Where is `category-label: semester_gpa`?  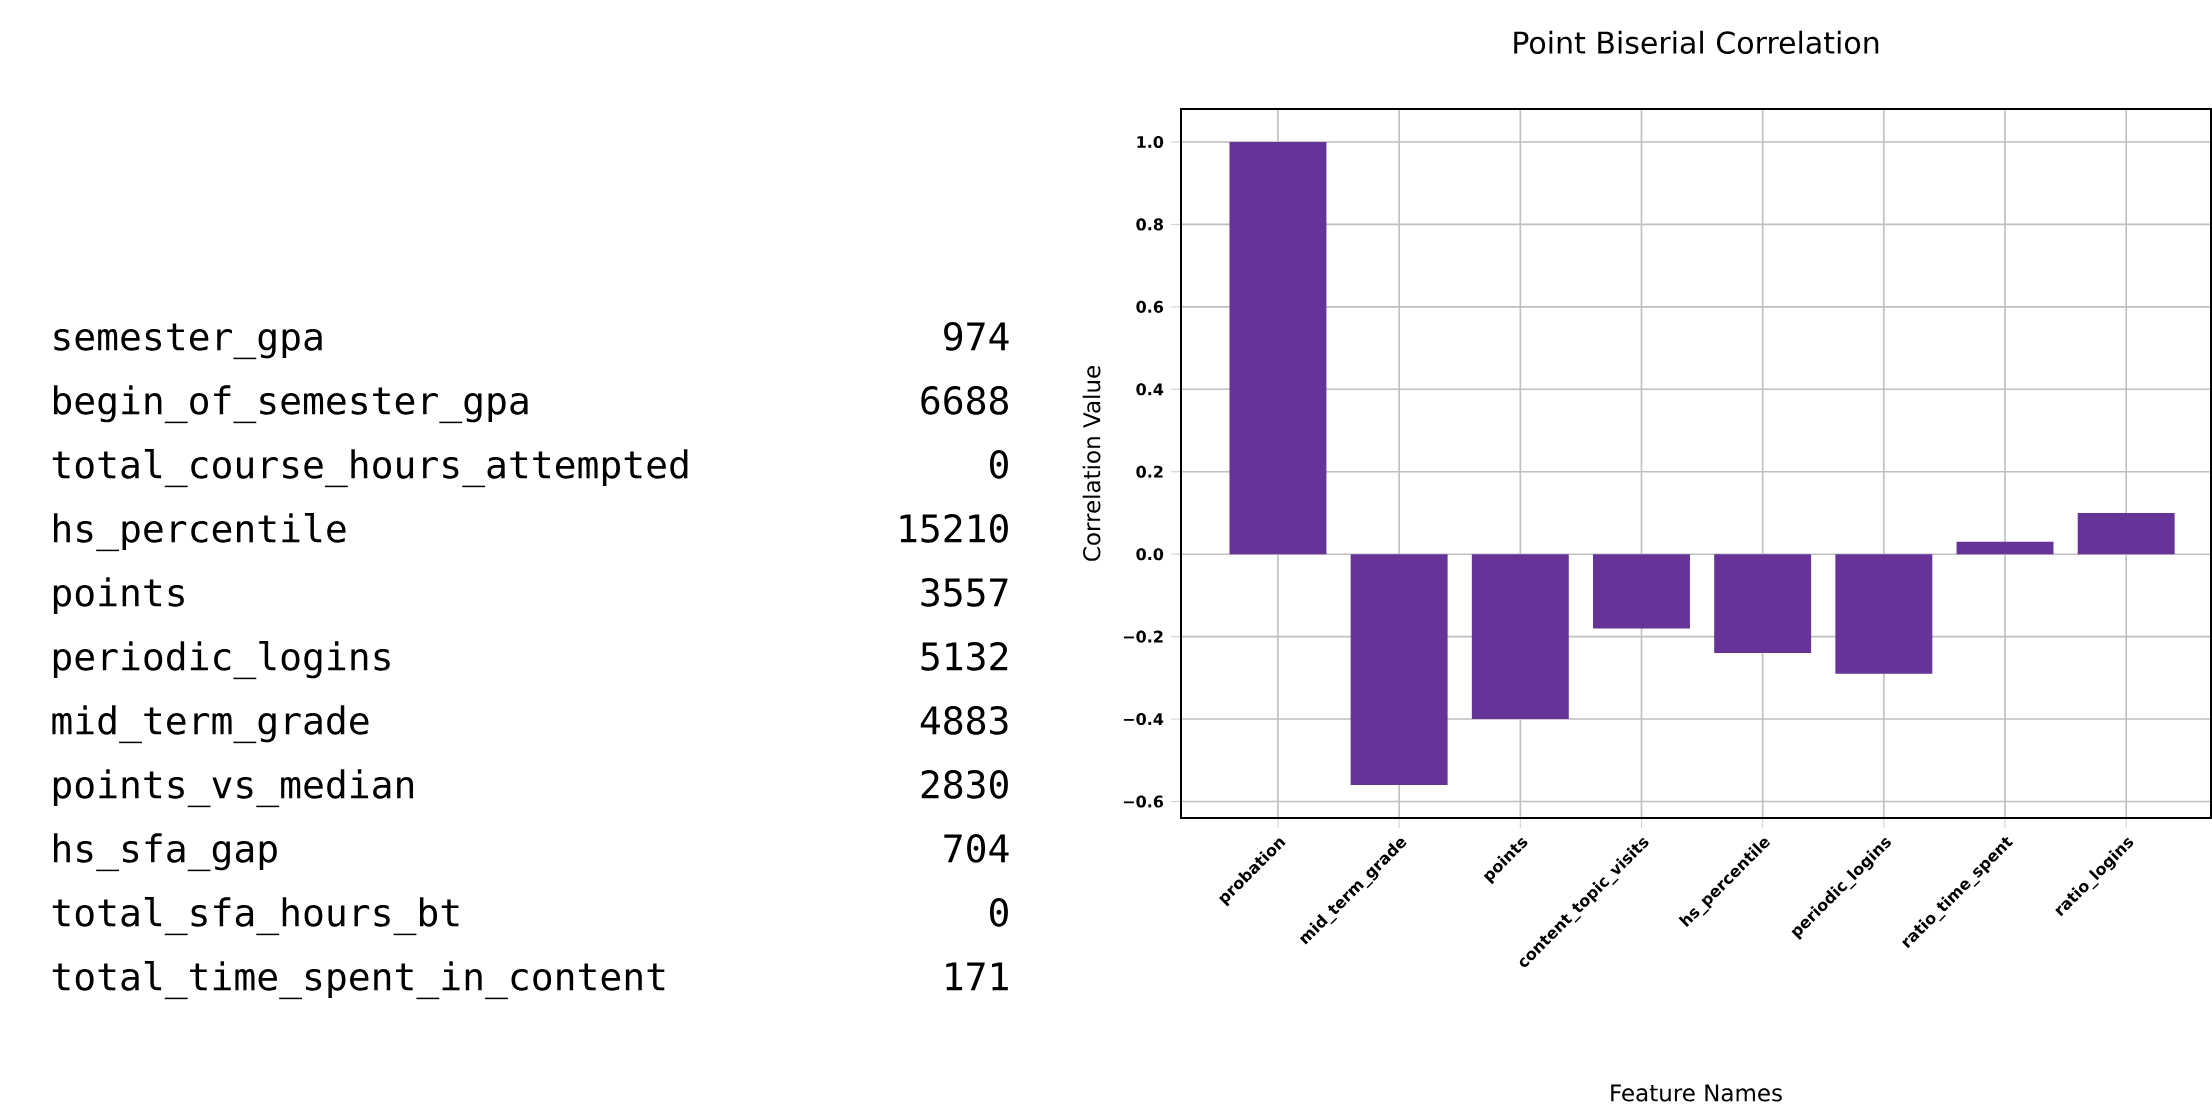 category-label: semester_gpa is located at coordinates (188, 341).